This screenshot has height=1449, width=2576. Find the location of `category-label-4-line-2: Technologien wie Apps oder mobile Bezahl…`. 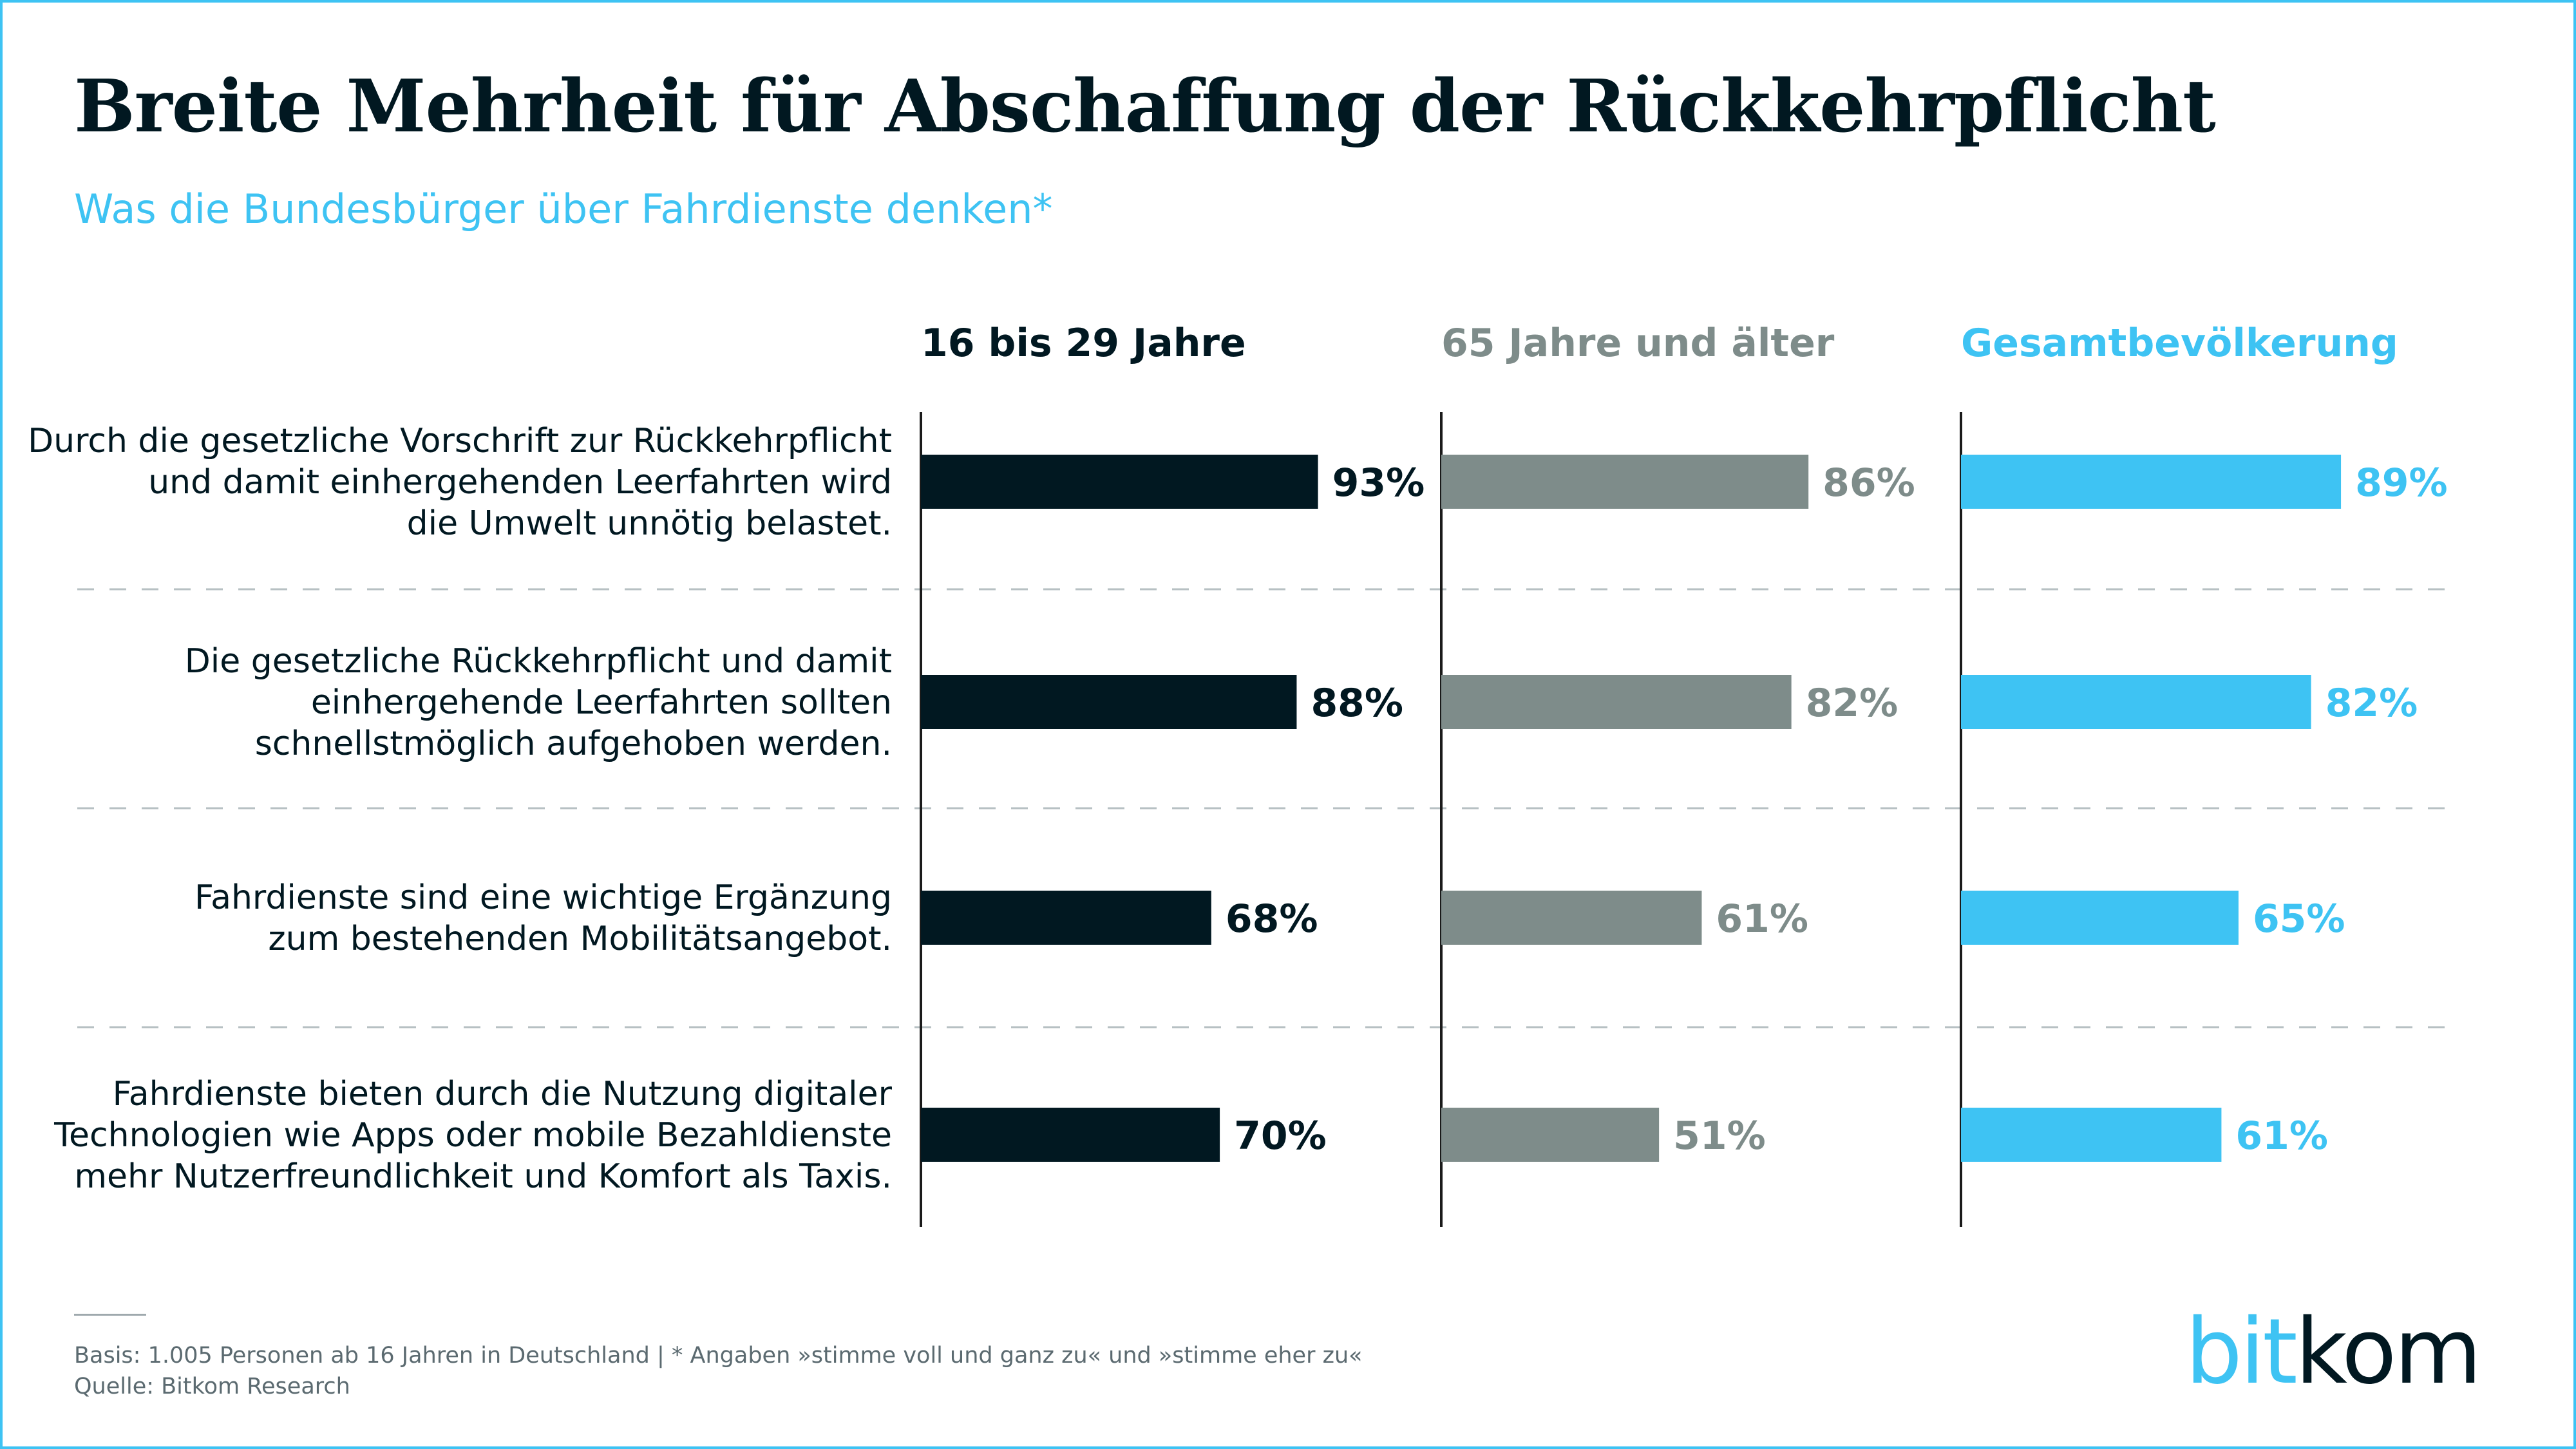

category-label-4-line-2: Technologien wie Apps oder mobile Bezahl… is located at coordinates (473, 1135).